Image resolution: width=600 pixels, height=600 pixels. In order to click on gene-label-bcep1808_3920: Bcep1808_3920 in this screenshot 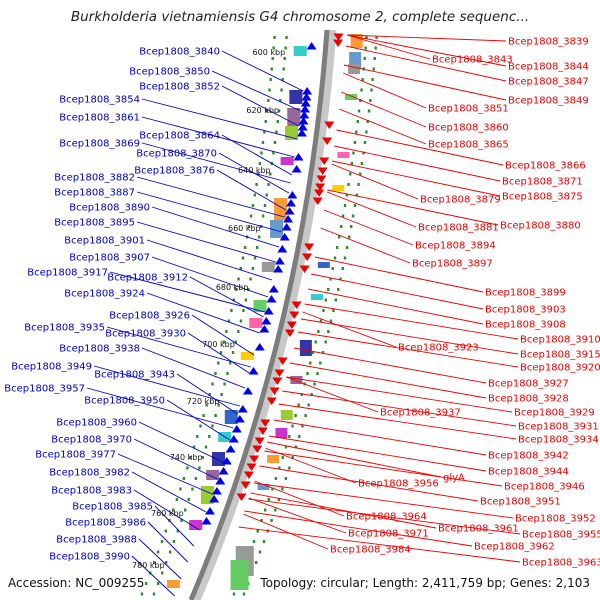, I will do `click(560, 368)`.